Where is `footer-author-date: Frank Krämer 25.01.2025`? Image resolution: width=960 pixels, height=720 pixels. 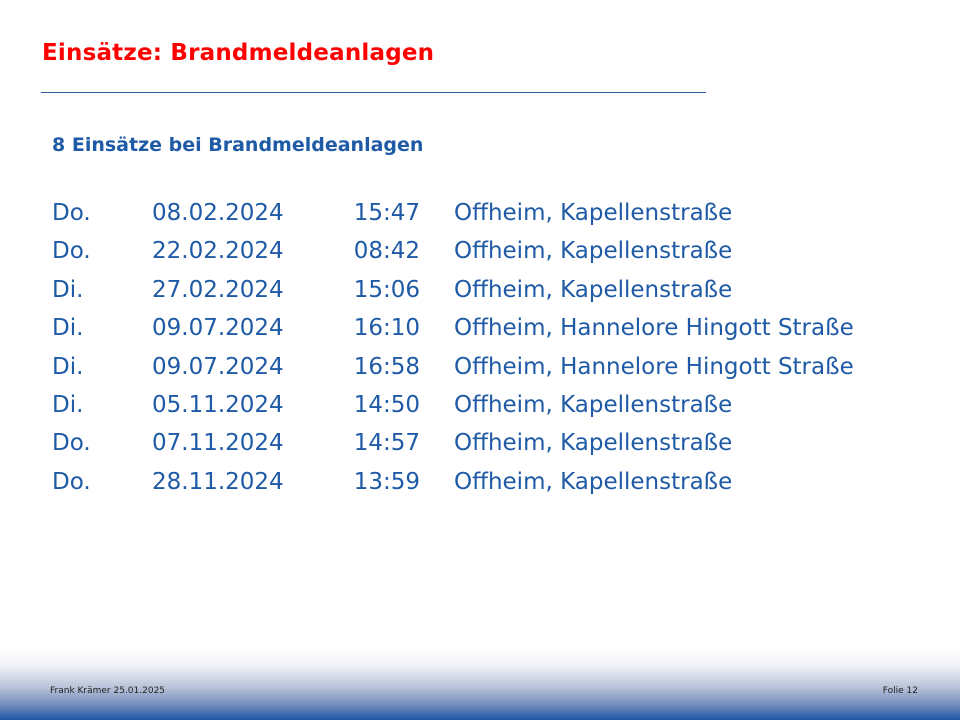
footer-author-date: Frank Krämer 25.01.2025 is located at coordinates (108, 691).